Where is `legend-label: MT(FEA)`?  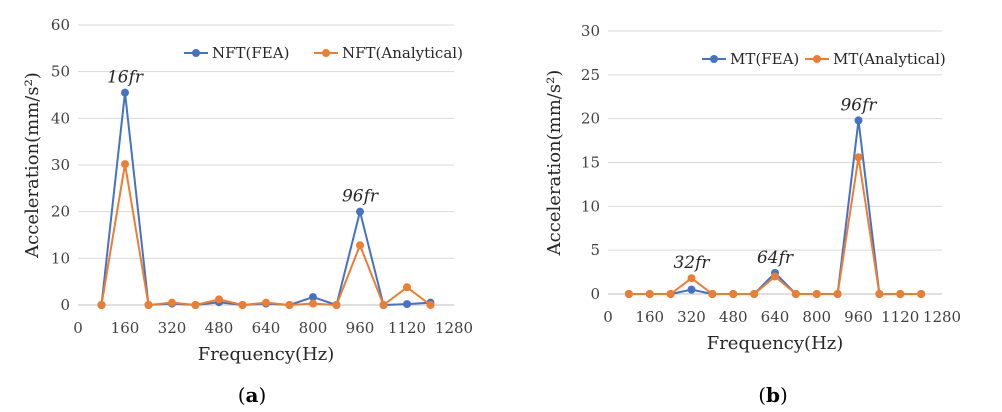
legend-label: MT(FEA) is located at coordinates (764, 59).